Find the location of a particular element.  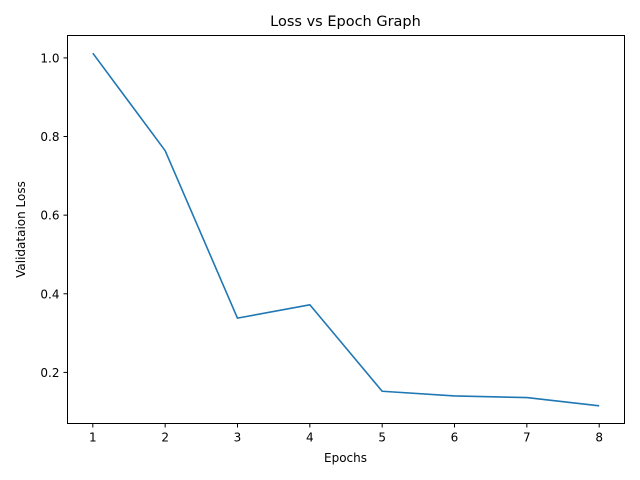

x-tick-label: 5 is located at coordinates (382, 438).